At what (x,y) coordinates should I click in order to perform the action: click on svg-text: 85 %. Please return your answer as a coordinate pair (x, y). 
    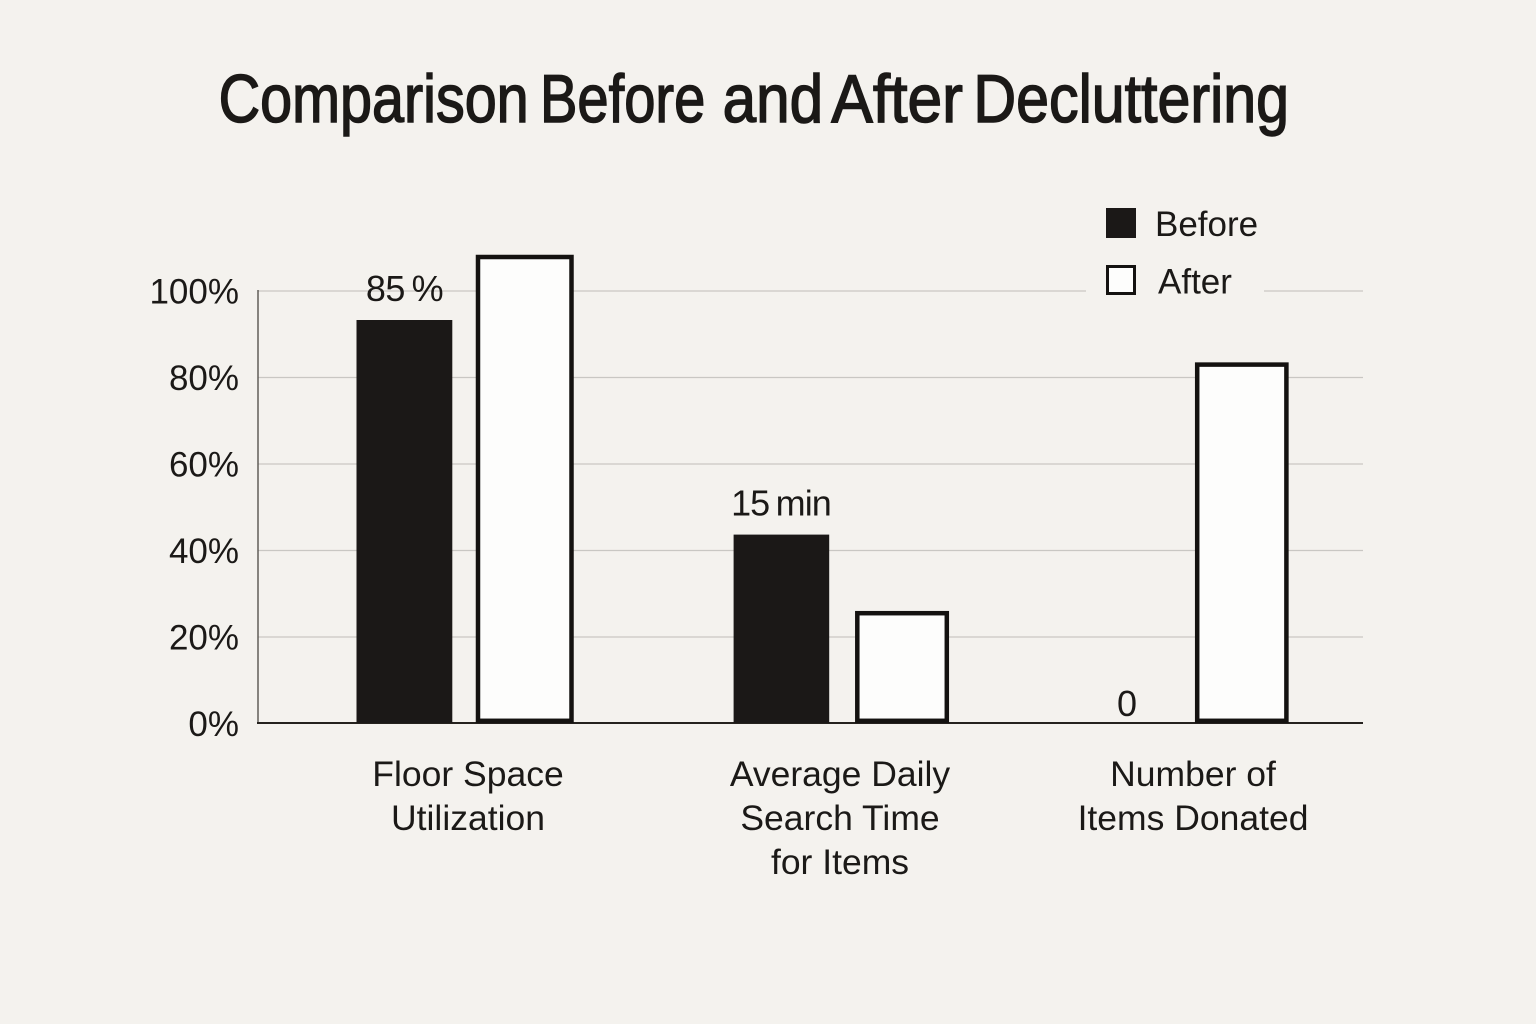
    Looking at the image, I should click on (404, 288).